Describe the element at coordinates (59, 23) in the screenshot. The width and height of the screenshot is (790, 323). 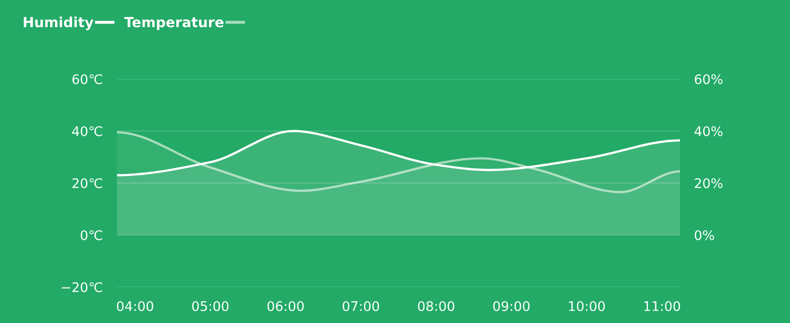
I see `legend-label: Humidity` at that location.